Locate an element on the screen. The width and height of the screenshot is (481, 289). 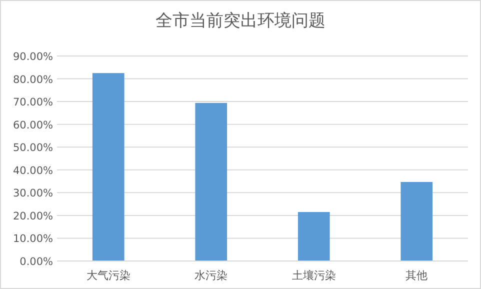
y-tick-label: 20.00% is located at coordinates (33, 216).